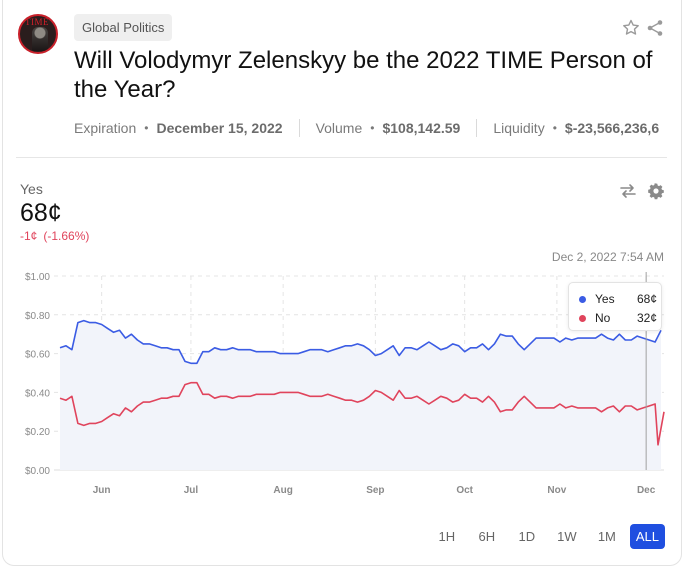 The image size is (685, 568). I want to click on gear-icon, so click(656, 193).